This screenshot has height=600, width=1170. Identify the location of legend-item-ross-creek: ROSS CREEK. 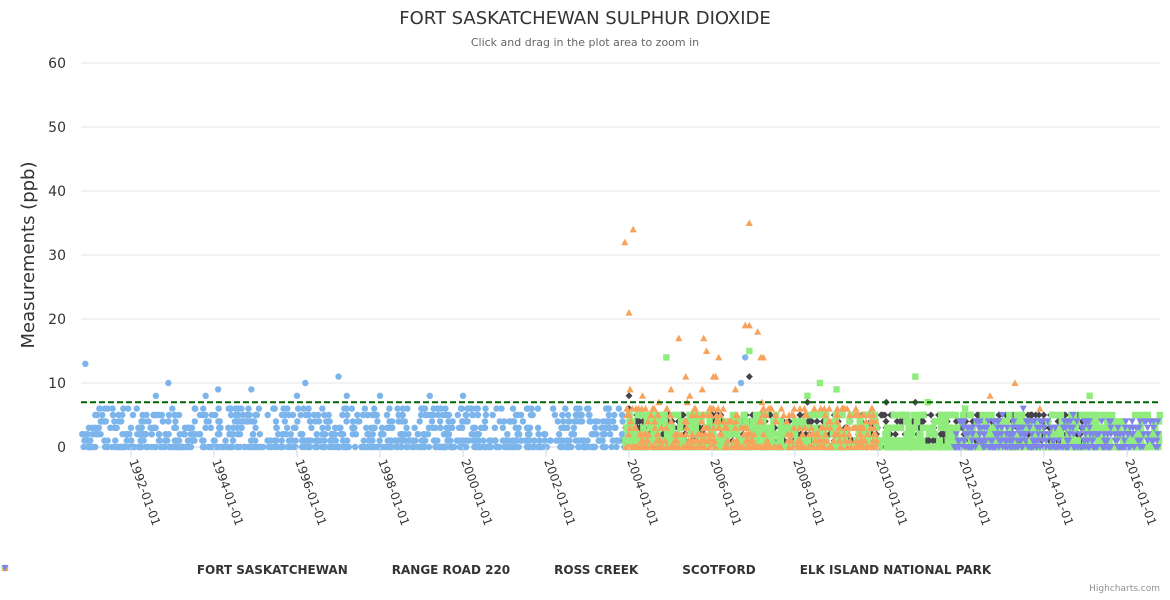
(320, 570).